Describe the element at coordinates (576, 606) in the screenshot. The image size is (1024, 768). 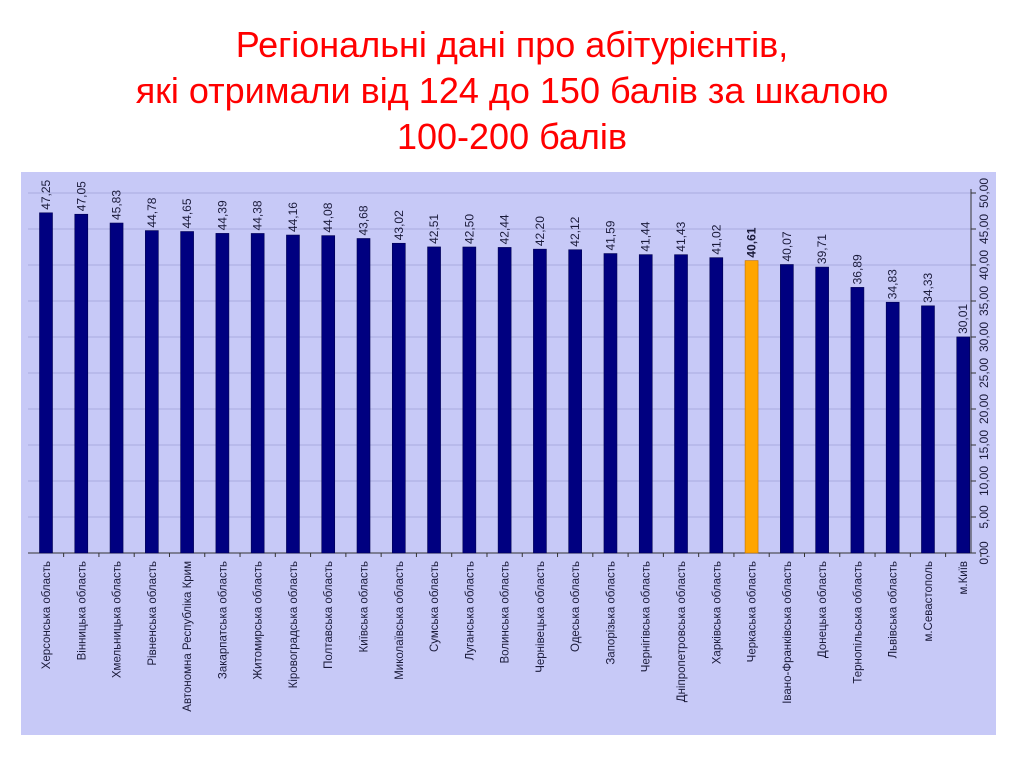
I see `category-label: Одеська область` at that location.